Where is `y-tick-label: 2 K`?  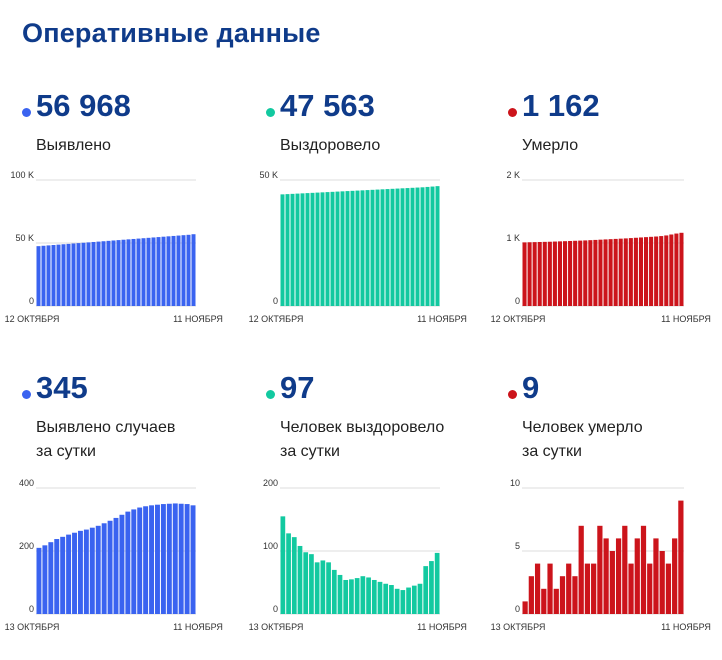
y-tick-label: 2 K is located at coordinates (513, 175).